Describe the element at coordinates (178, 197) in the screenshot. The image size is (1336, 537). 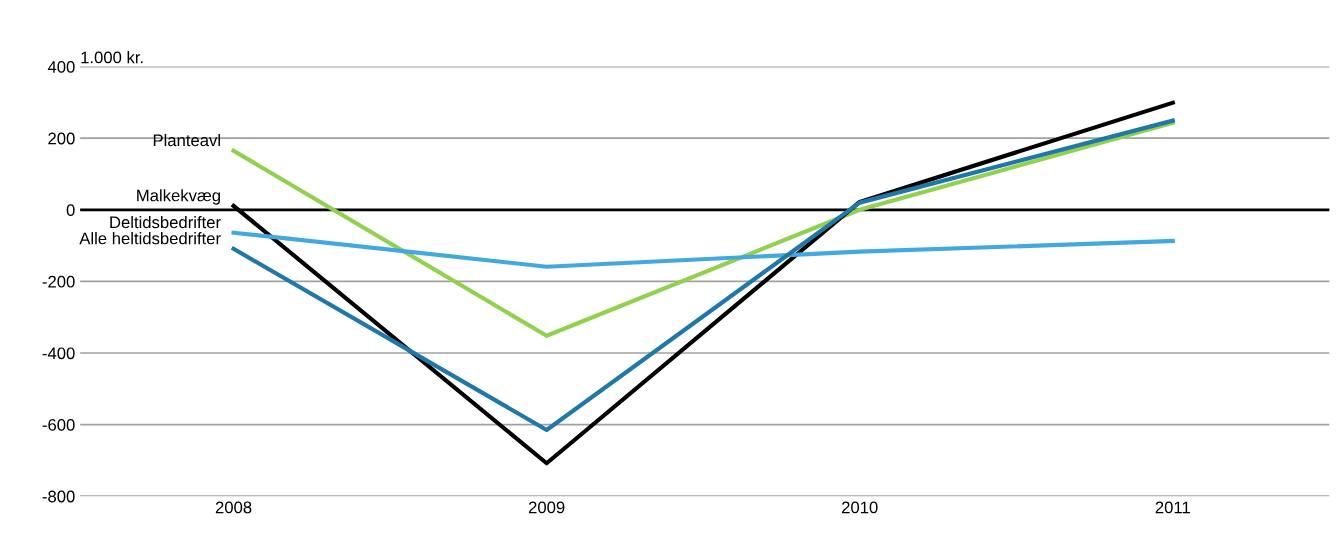
I see `series-label: Malkekvæg` at that location.